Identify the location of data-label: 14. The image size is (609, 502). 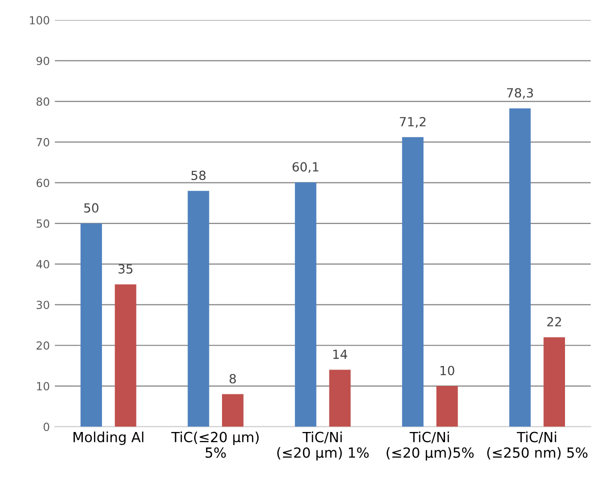
(340, 354).